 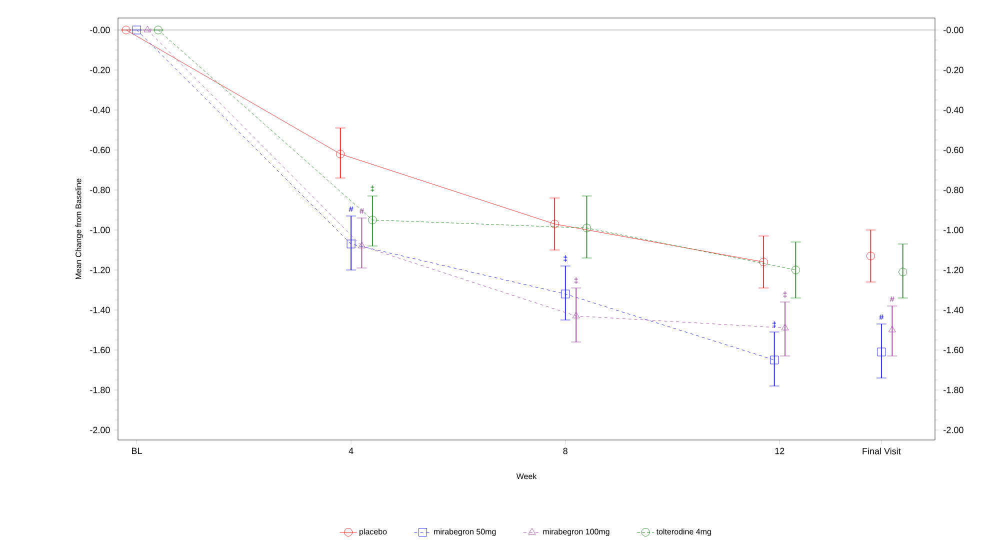 I want to click on x-tick-label: 4, so click(x=351, y=451).